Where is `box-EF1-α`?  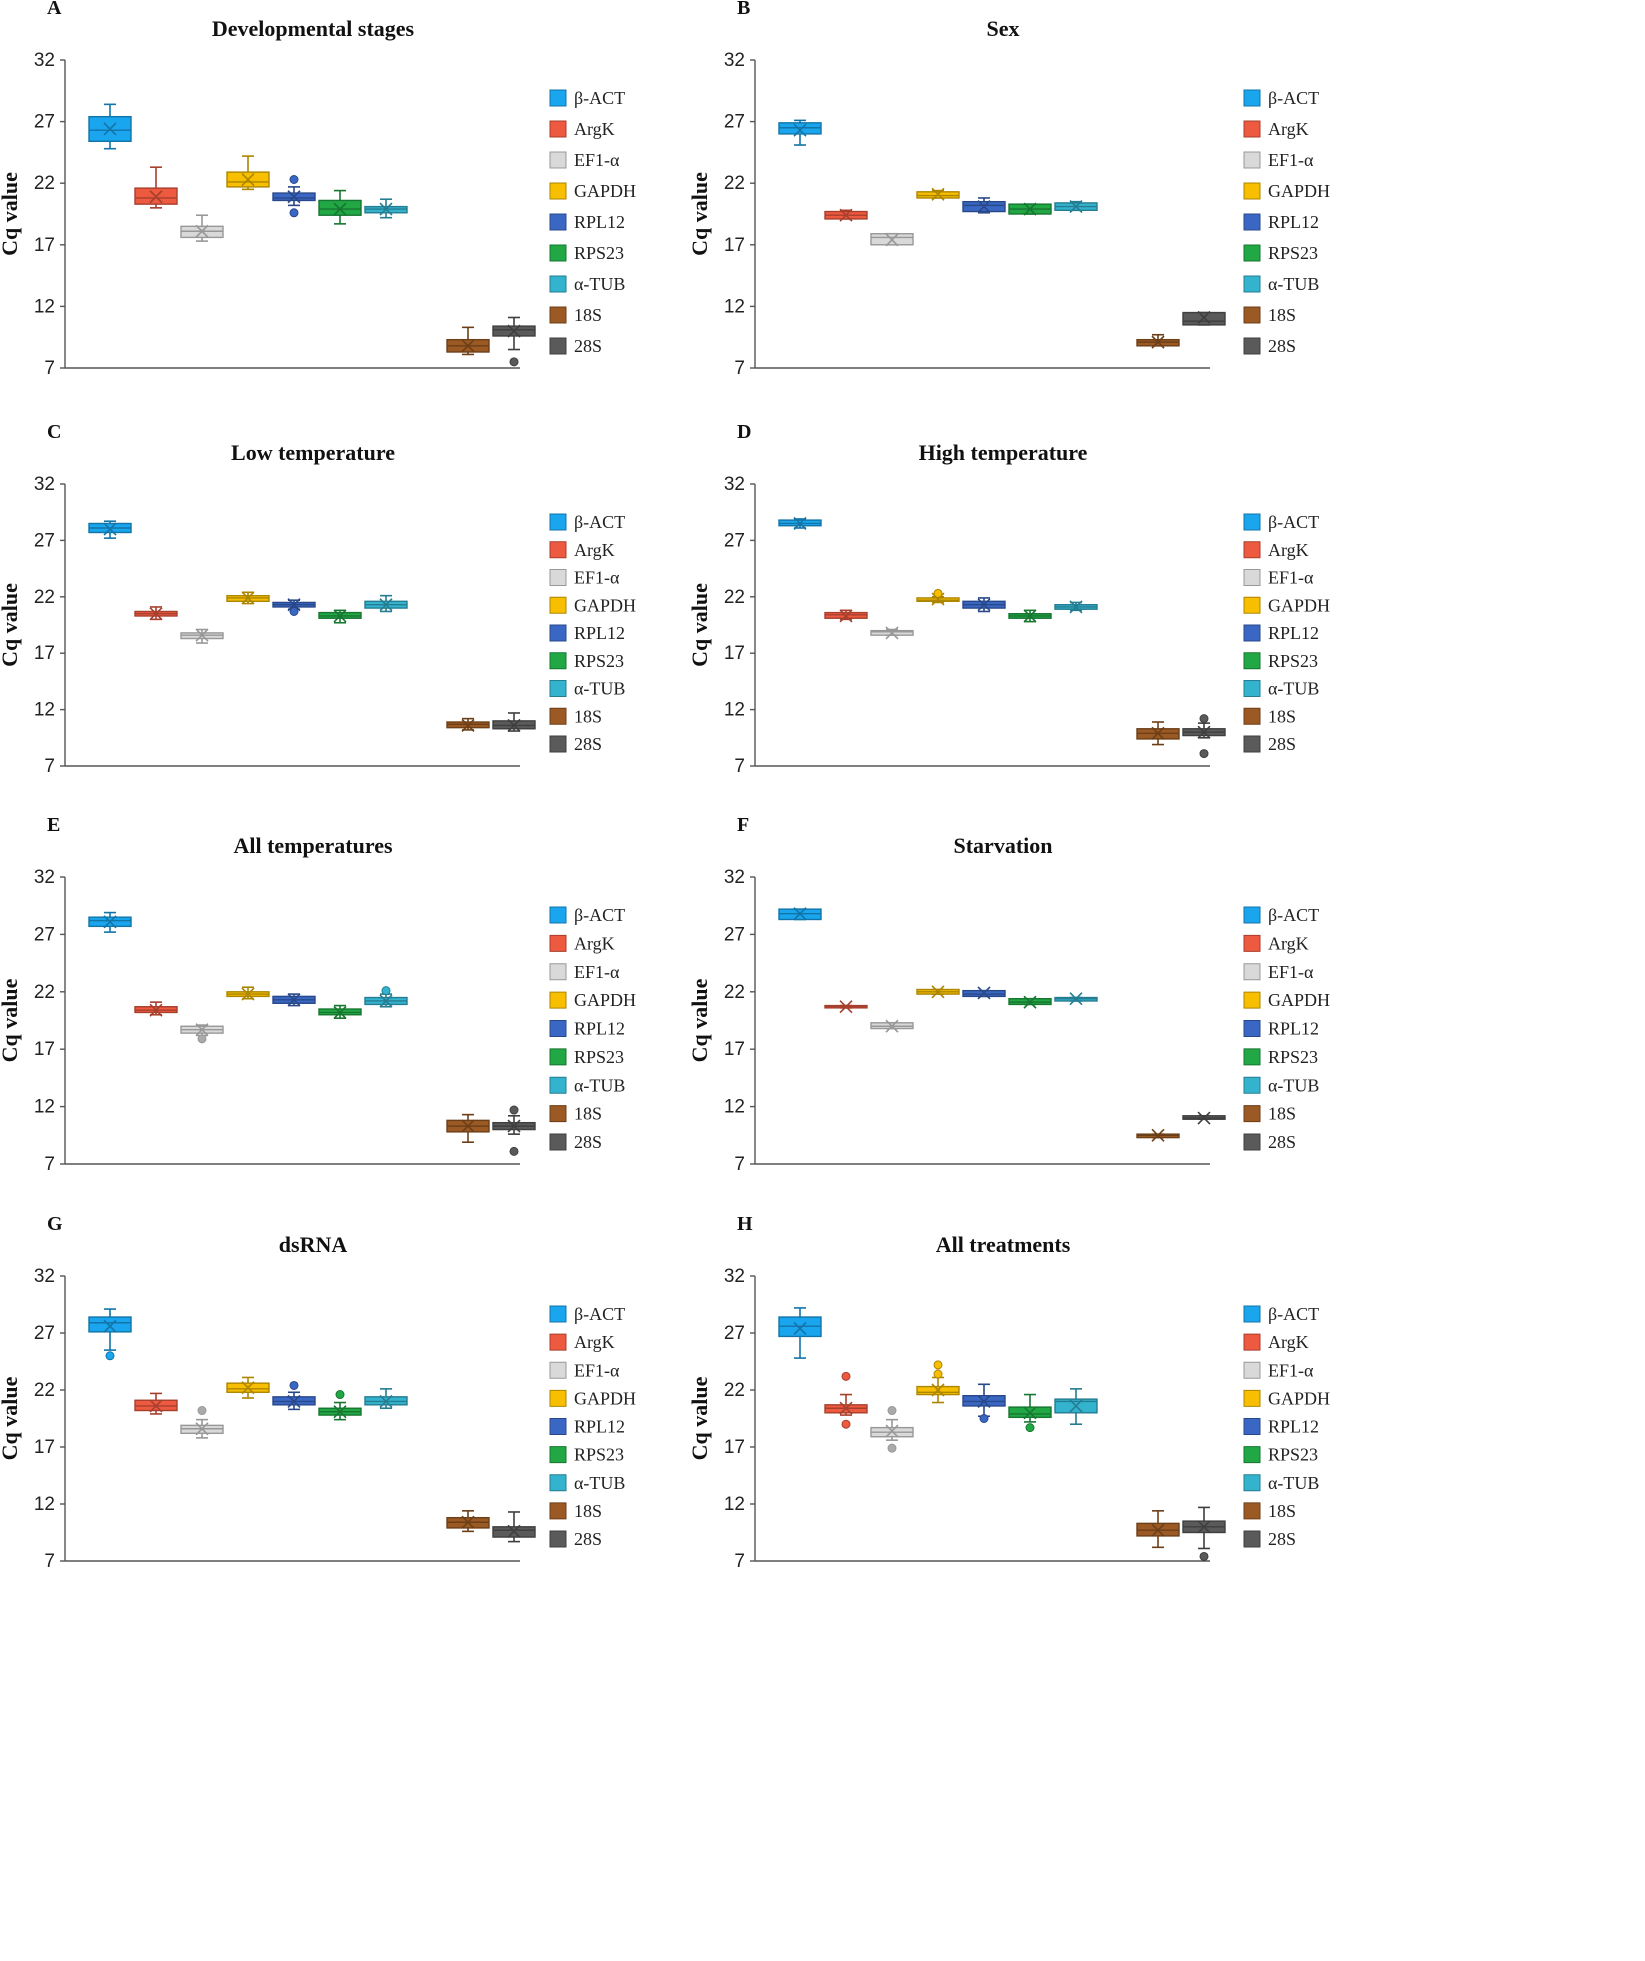 box-EF1-α is located at coordinates (202, 636).